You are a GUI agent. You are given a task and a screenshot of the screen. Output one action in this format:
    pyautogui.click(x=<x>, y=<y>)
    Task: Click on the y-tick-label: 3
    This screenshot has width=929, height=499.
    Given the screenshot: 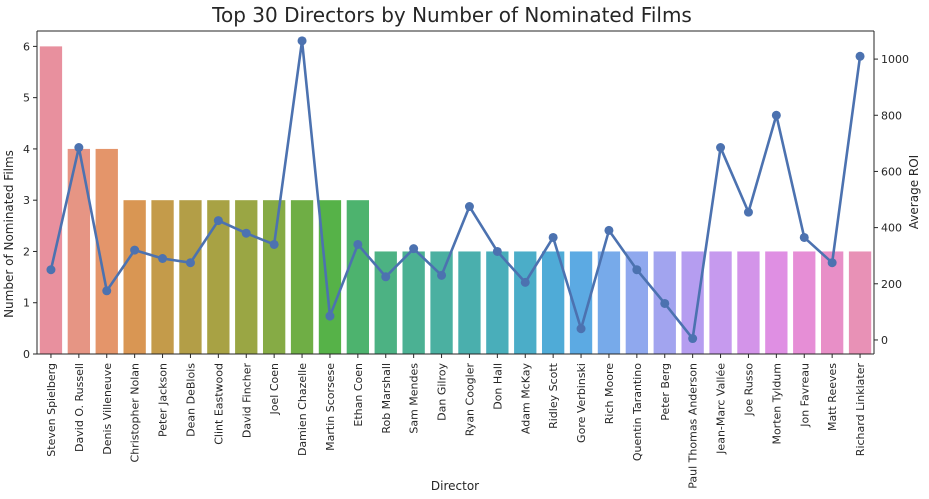 What is the action you would take?
    pyautogui.click(x=26, y=200)
    